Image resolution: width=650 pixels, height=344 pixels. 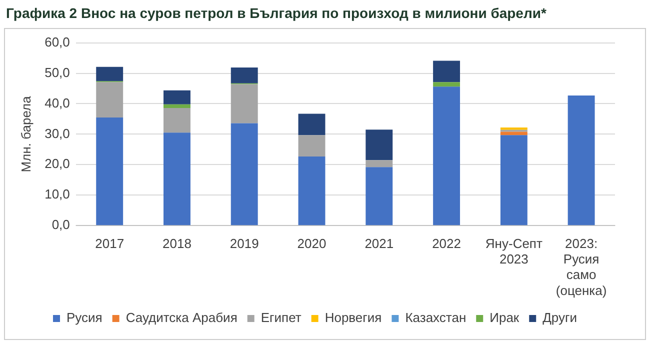 I want to click on y-axis-title: Млн. барела, so click(x=26, y=133).